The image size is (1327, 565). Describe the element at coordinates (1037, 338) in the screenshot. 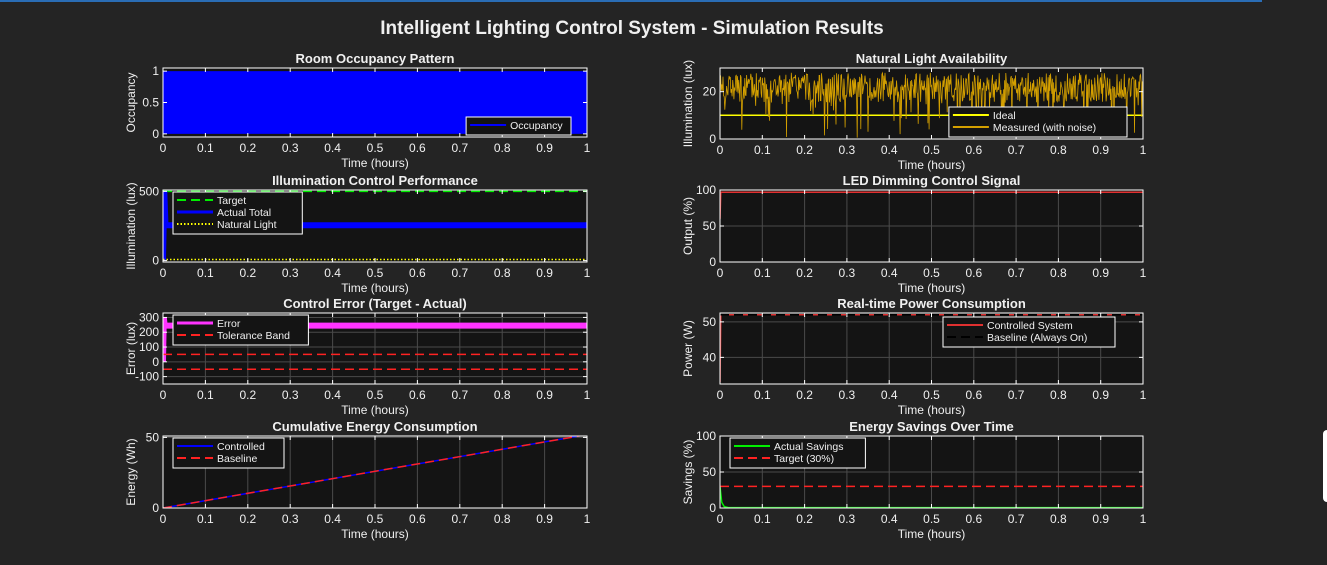

I see `legend-label: Baseline (Always On)` at that location.